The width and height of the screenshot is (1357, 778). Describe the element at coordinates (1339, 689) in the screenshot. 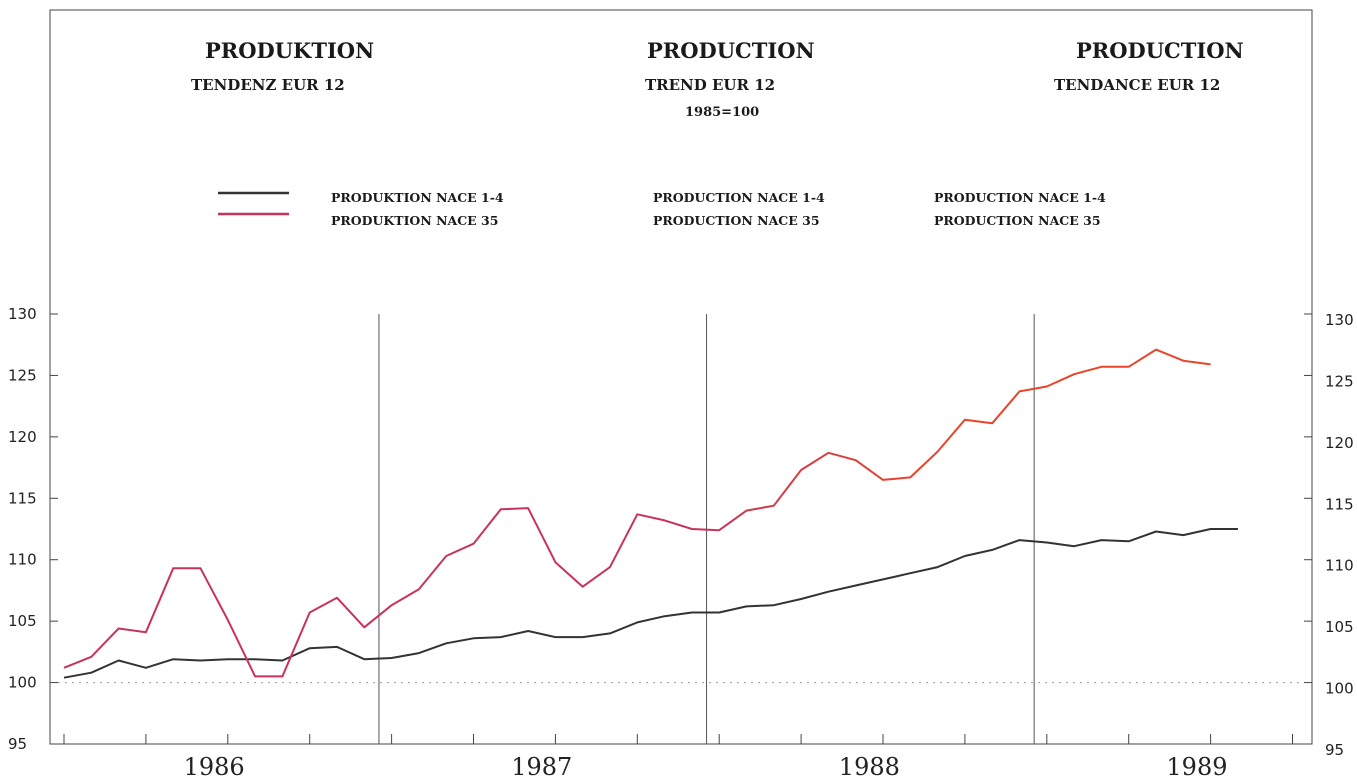

I see `y-tick-label-right-100: 100` at that location.